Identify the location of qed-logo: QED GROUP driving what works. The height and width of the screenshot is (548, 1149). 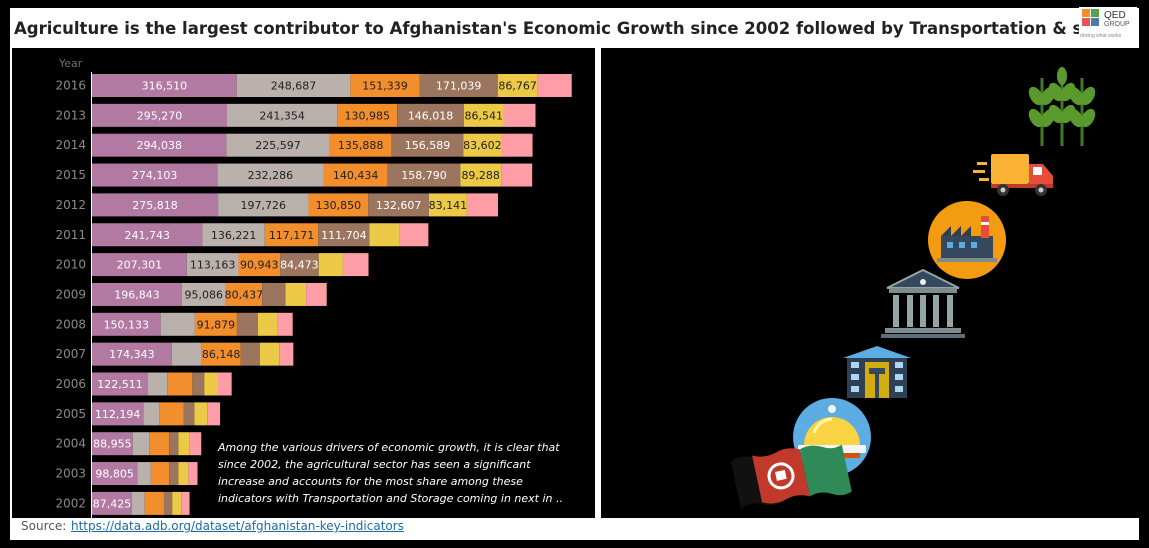
(1108, 25).